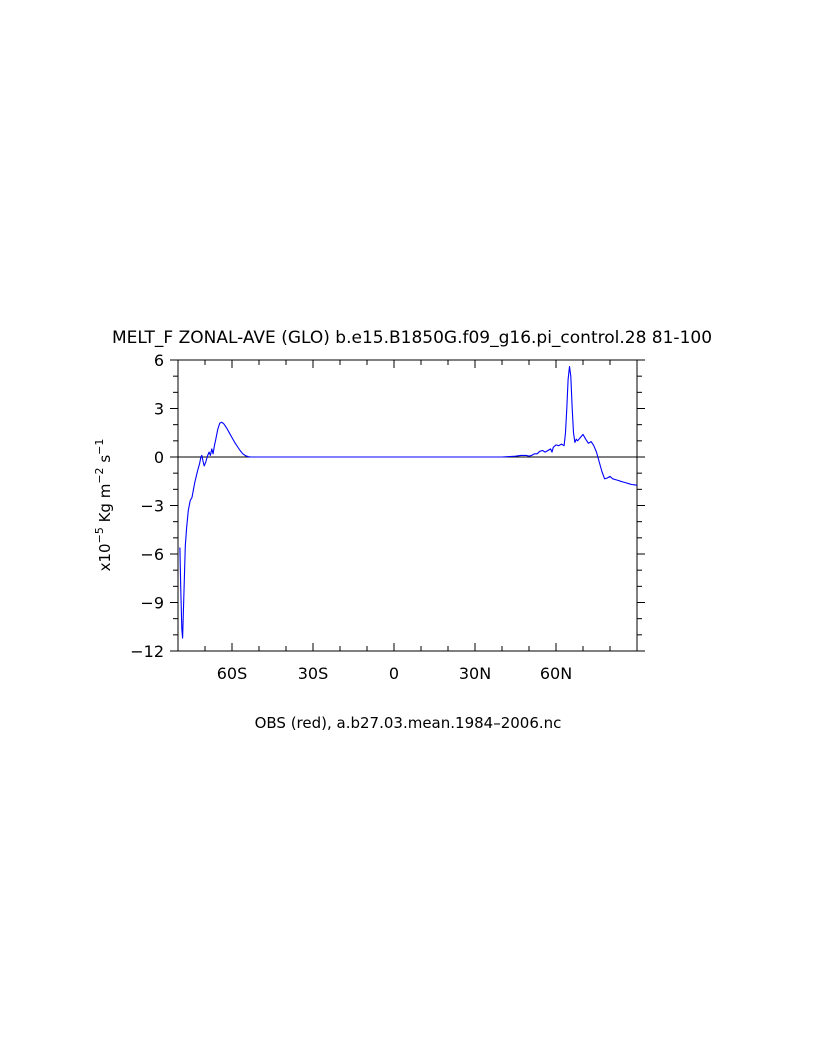  I want to click on x-tick-label: 30S, so click(313, 673).